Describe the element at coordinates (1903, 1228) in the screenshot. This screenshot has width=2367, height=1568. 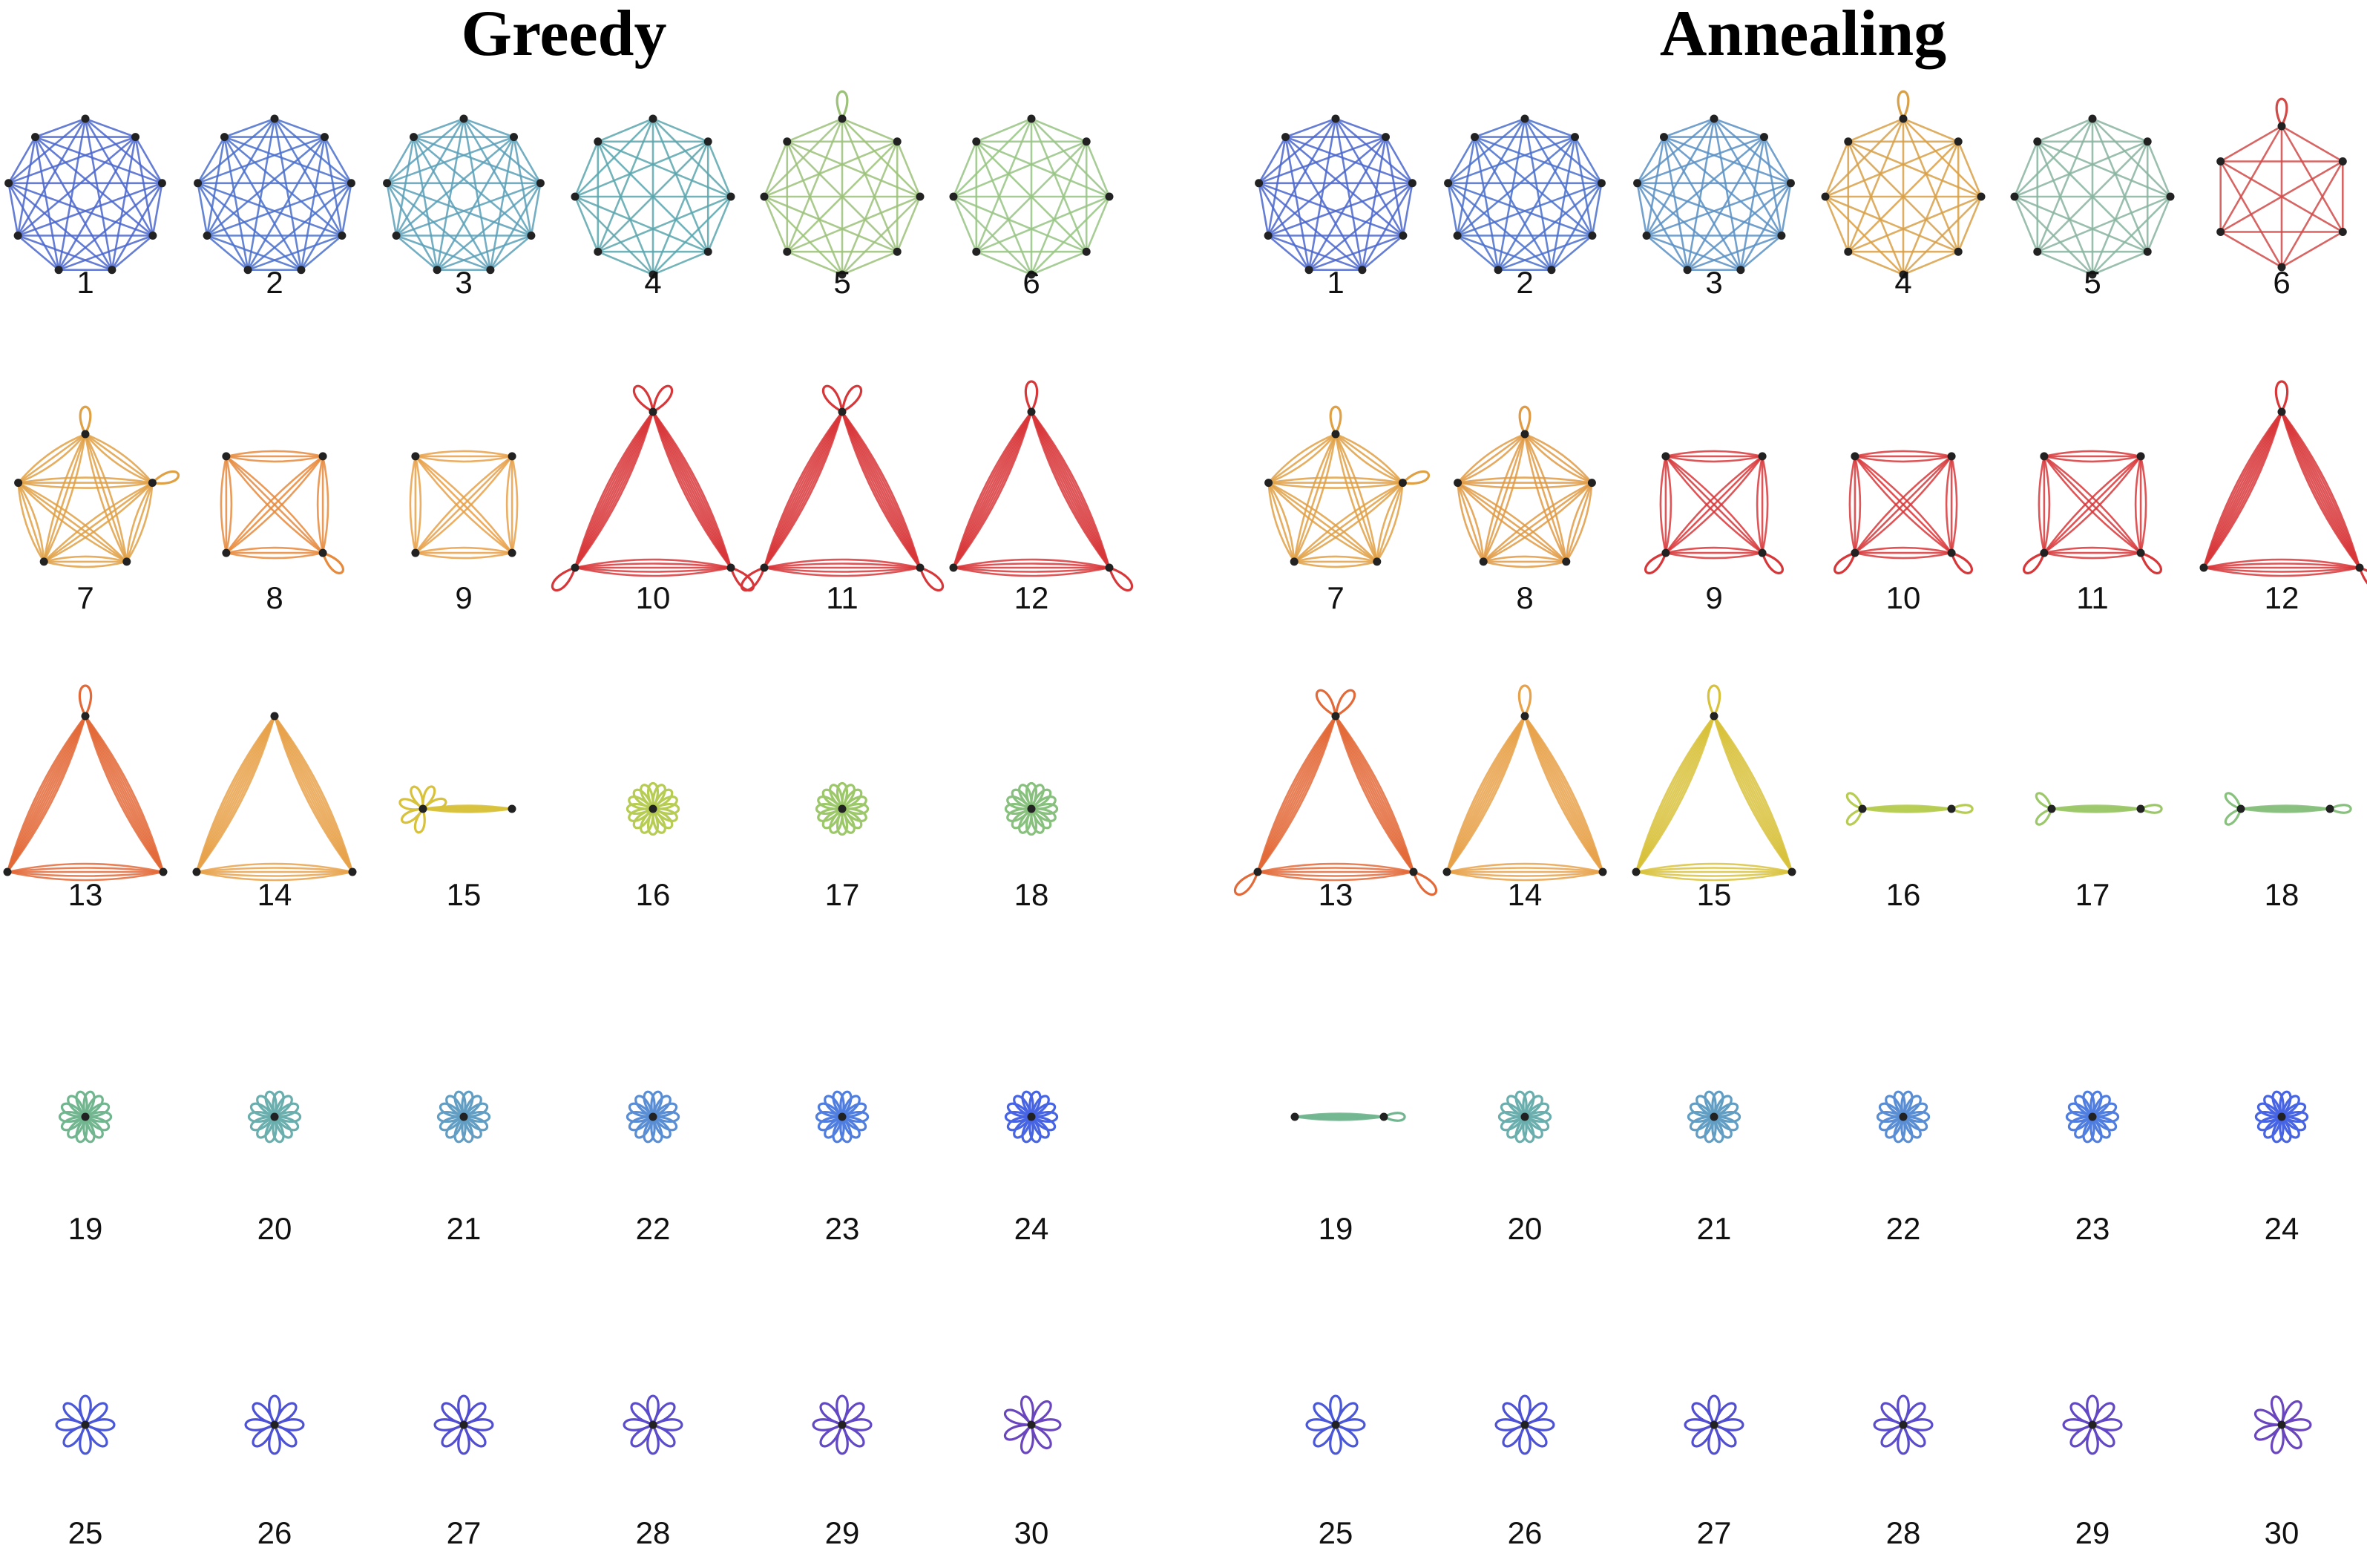
I see `graph-label: 22` at that location.